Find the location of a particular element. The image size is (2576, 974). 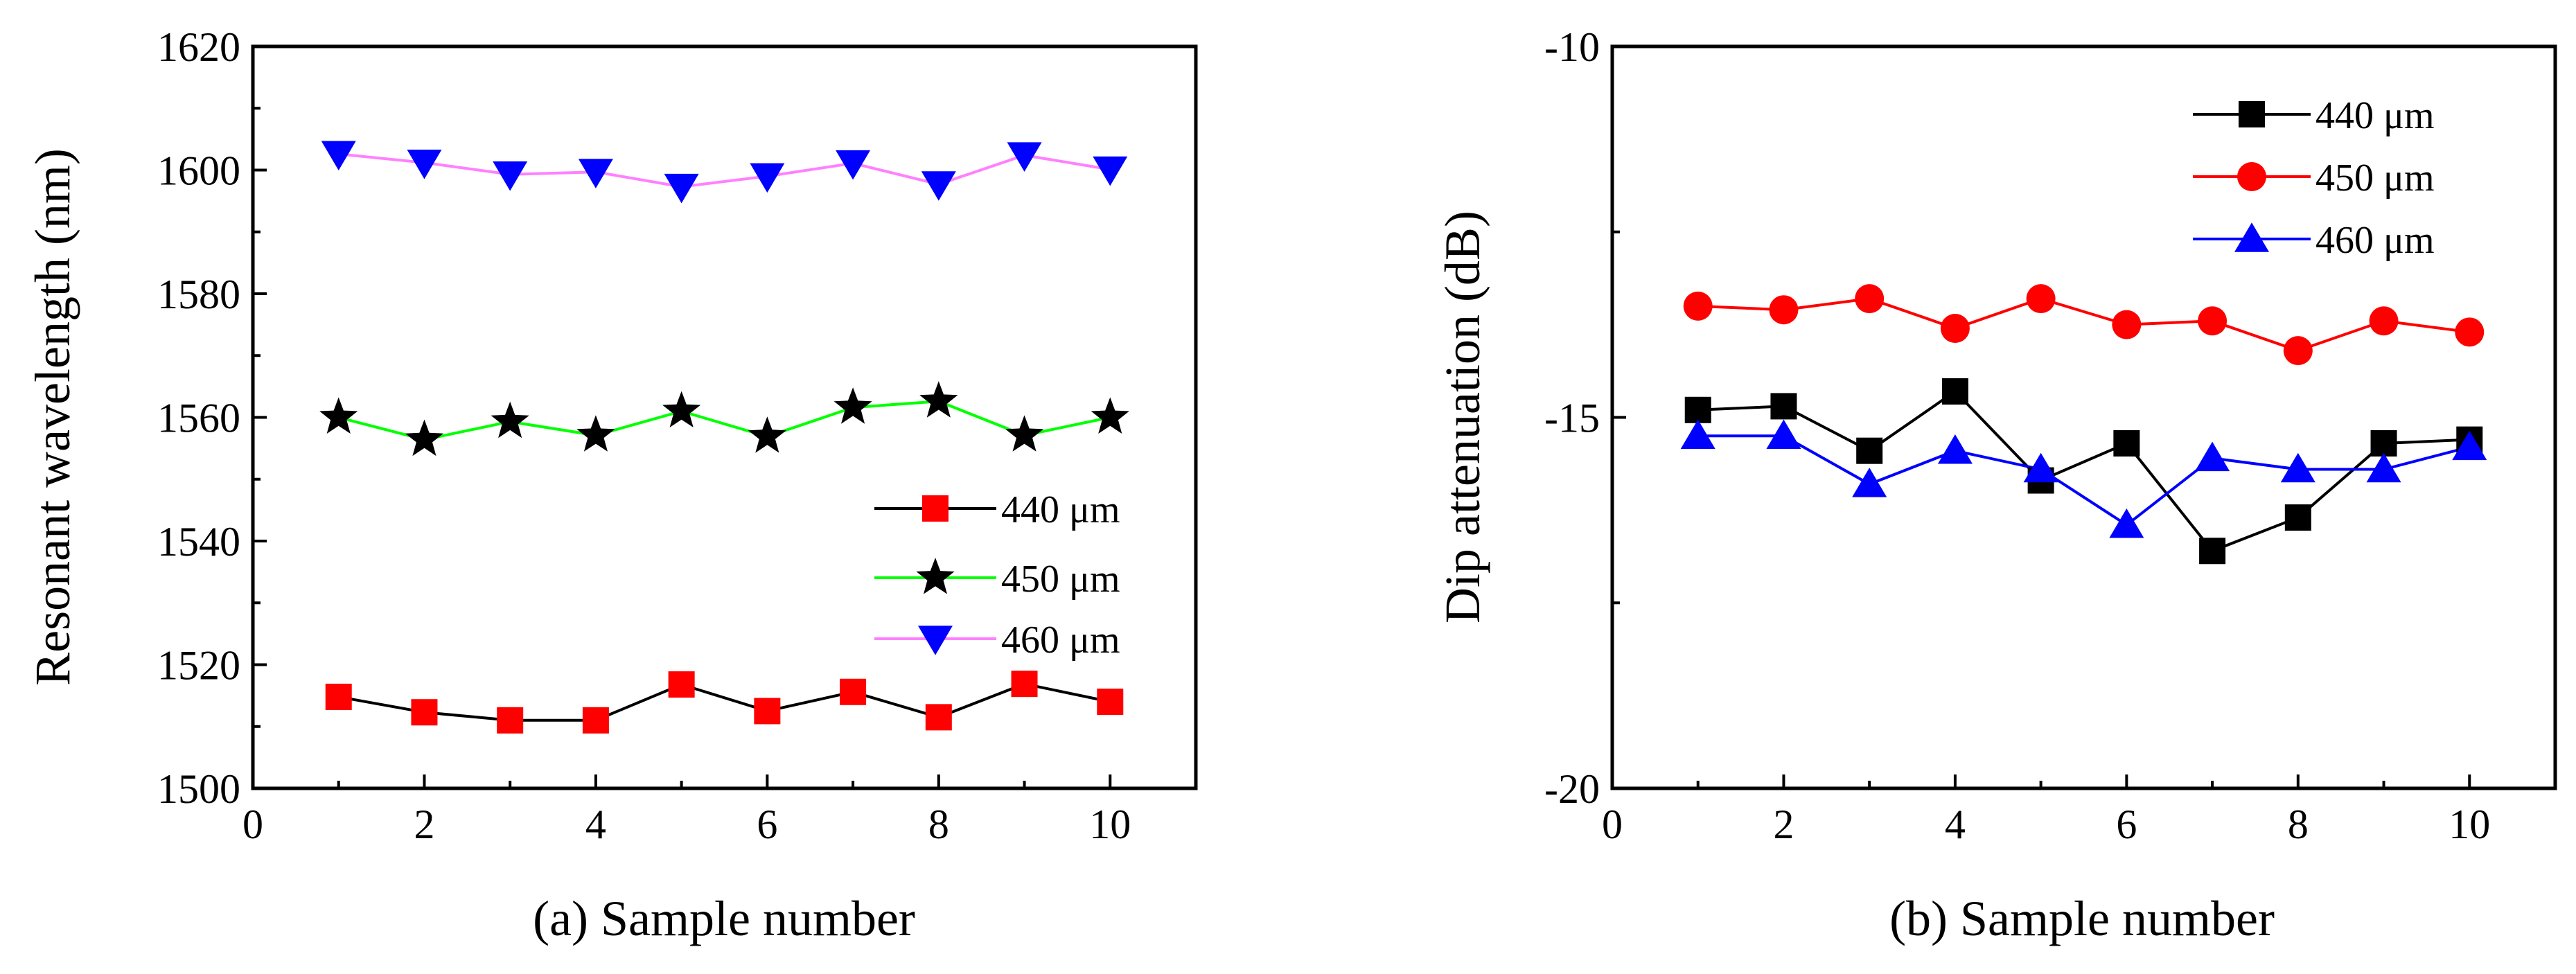

y-tick-label: -20 is located at coordinates (1572, 789).